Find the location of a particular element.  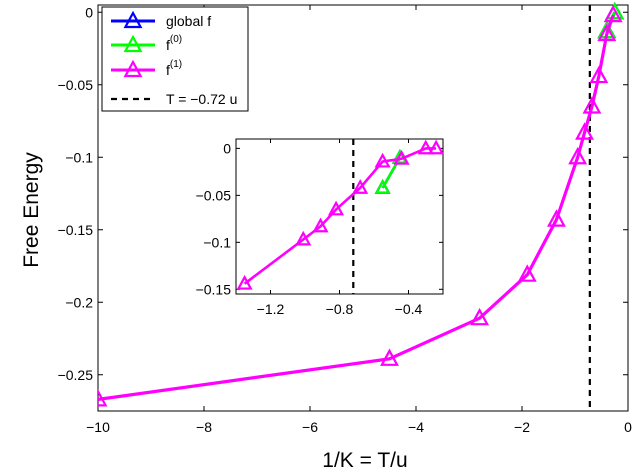

y-tick-label: −0.25 is located at coordinates (76, 375).